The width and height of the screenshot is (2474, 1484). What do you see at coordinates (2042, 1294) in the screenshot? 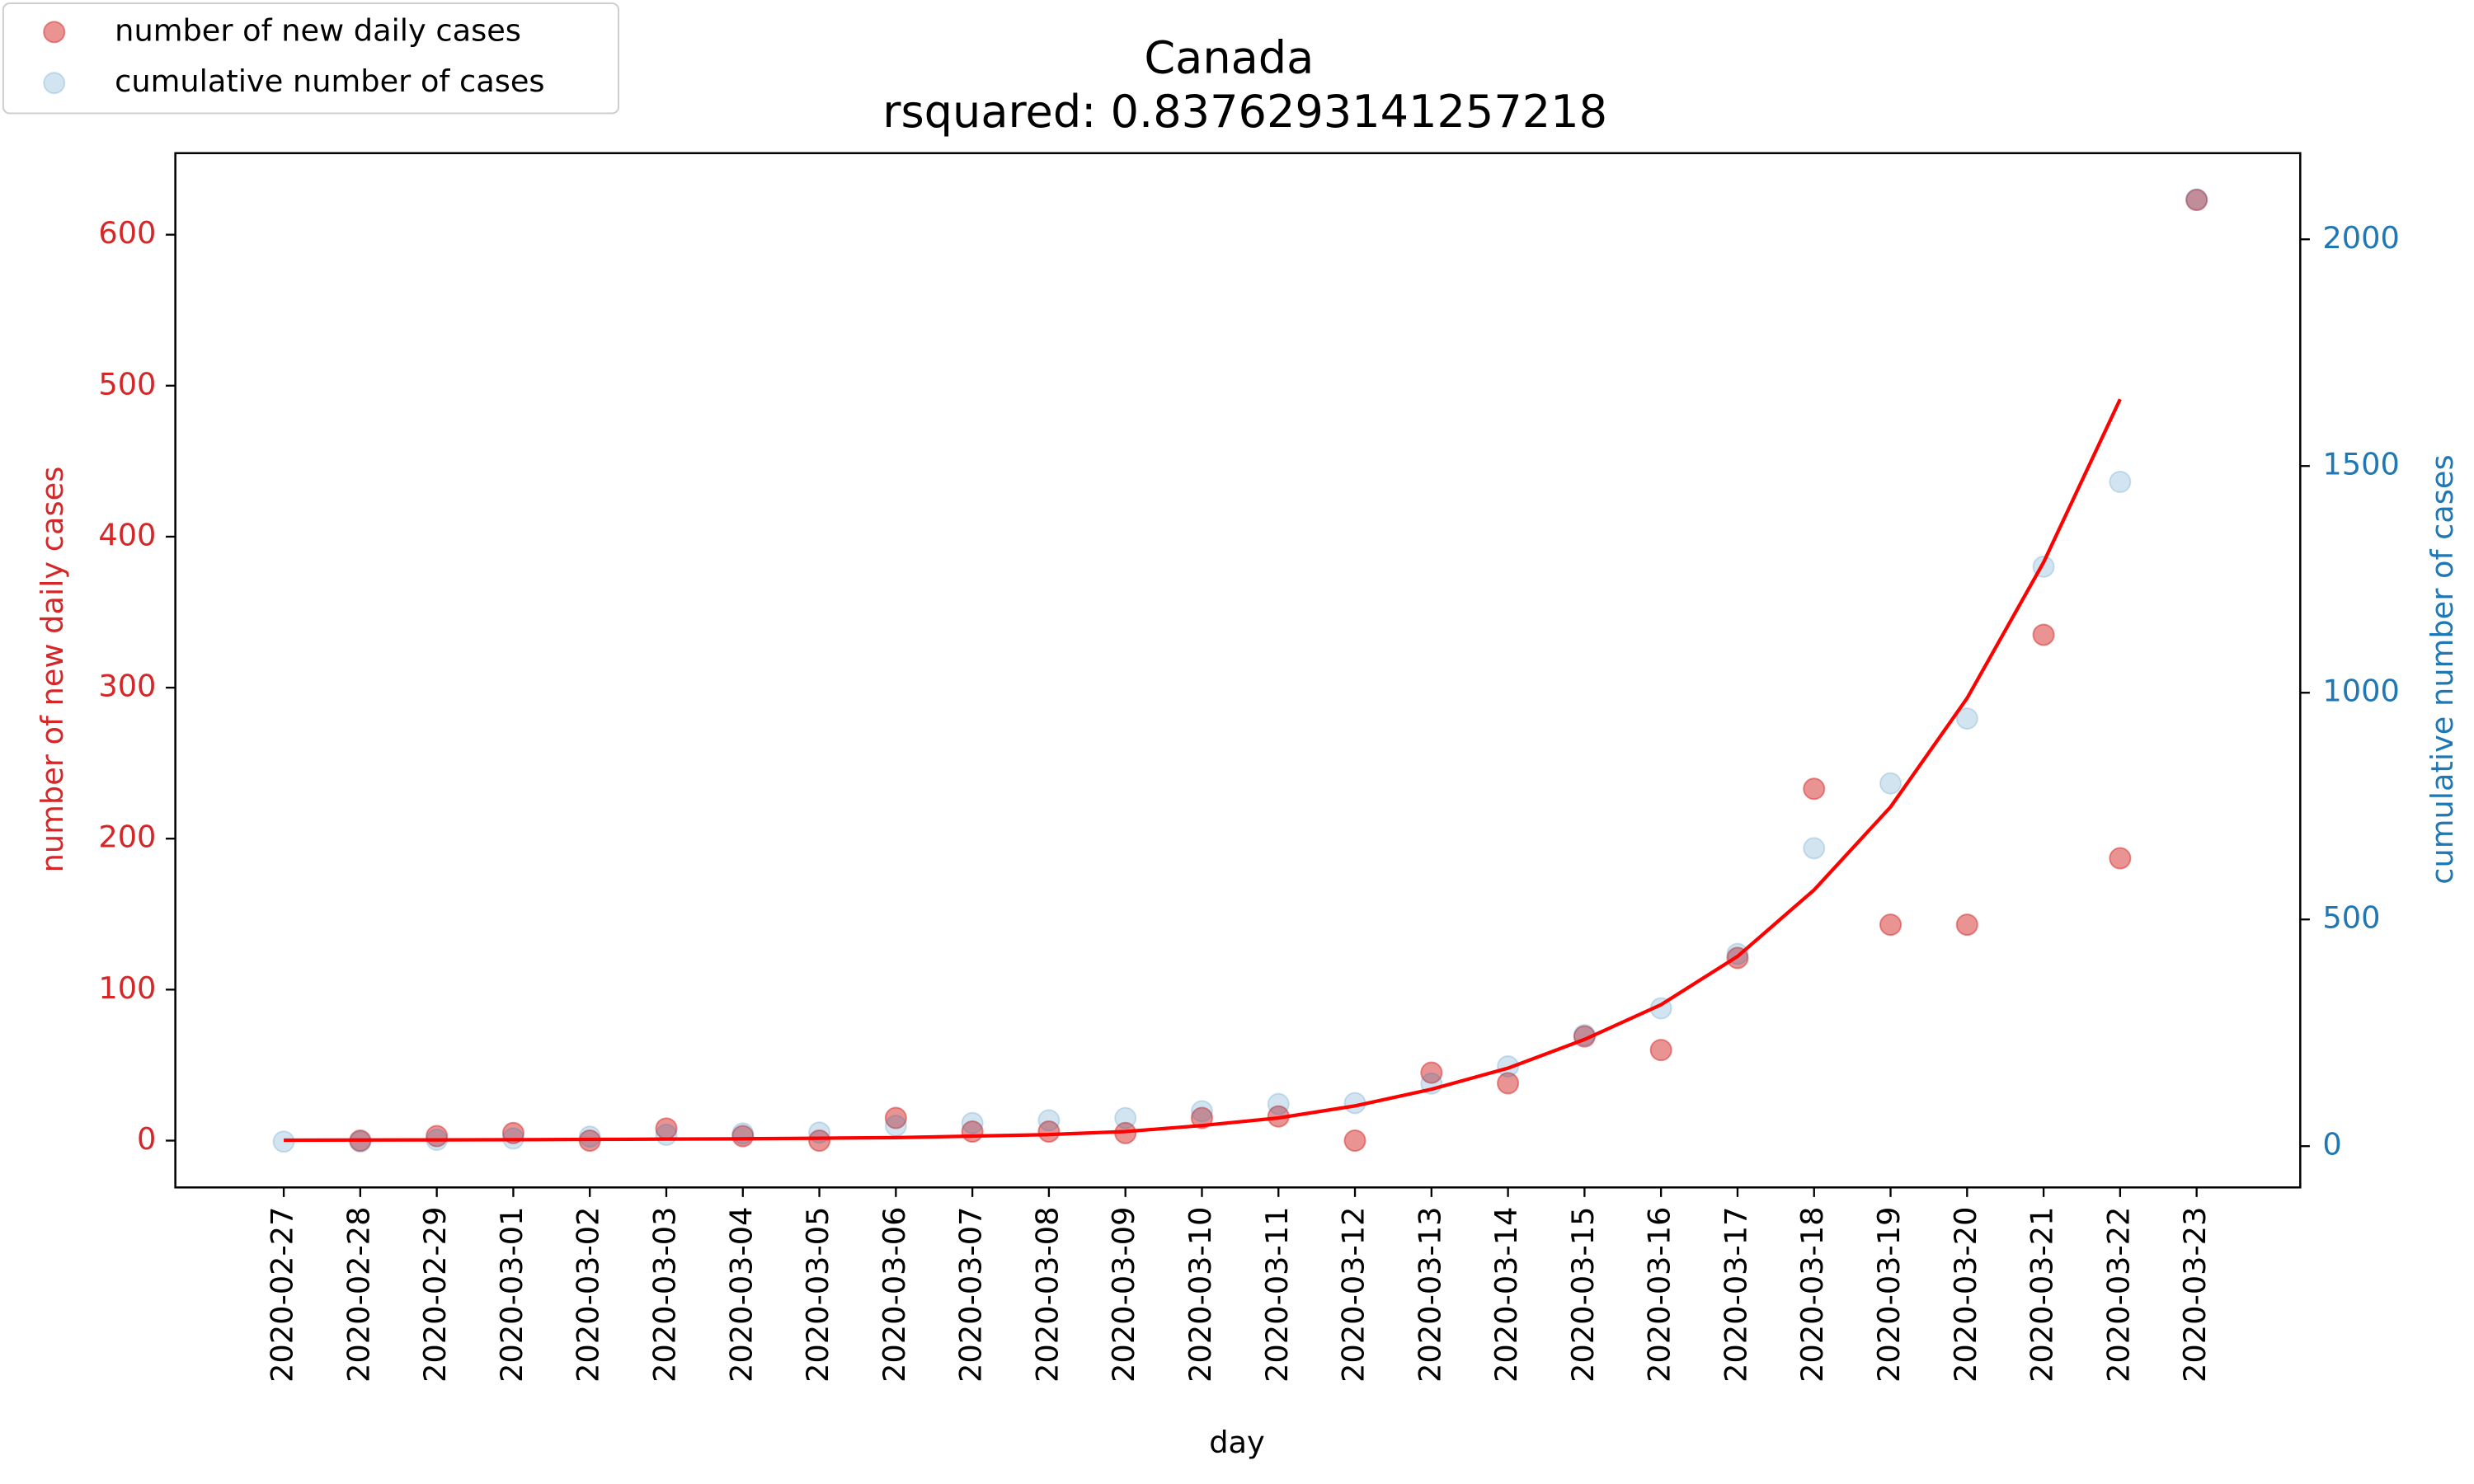
I see `x-tick-label: 2020-03-21` at bounding box center [2042, 1294].